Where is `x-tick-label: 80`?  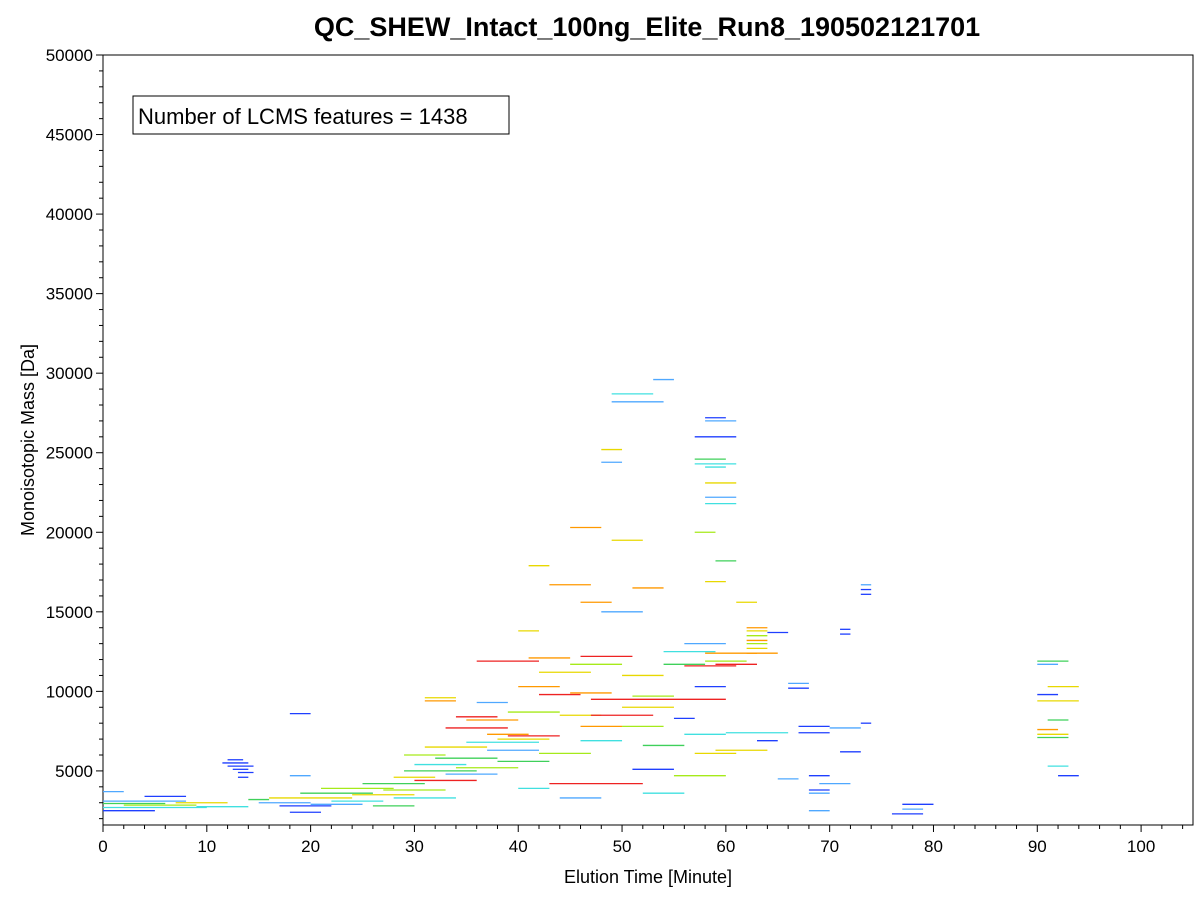 x-tick-label: 80 is located at coordinates (933, 846).